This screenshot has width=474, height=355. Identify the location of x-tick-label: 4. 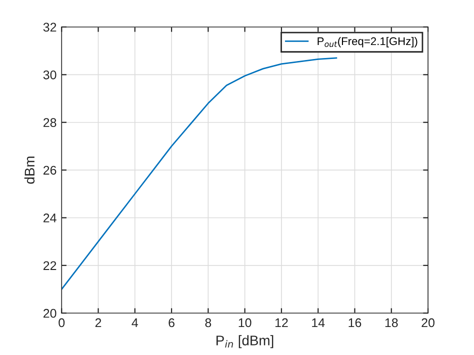
(135, 323).